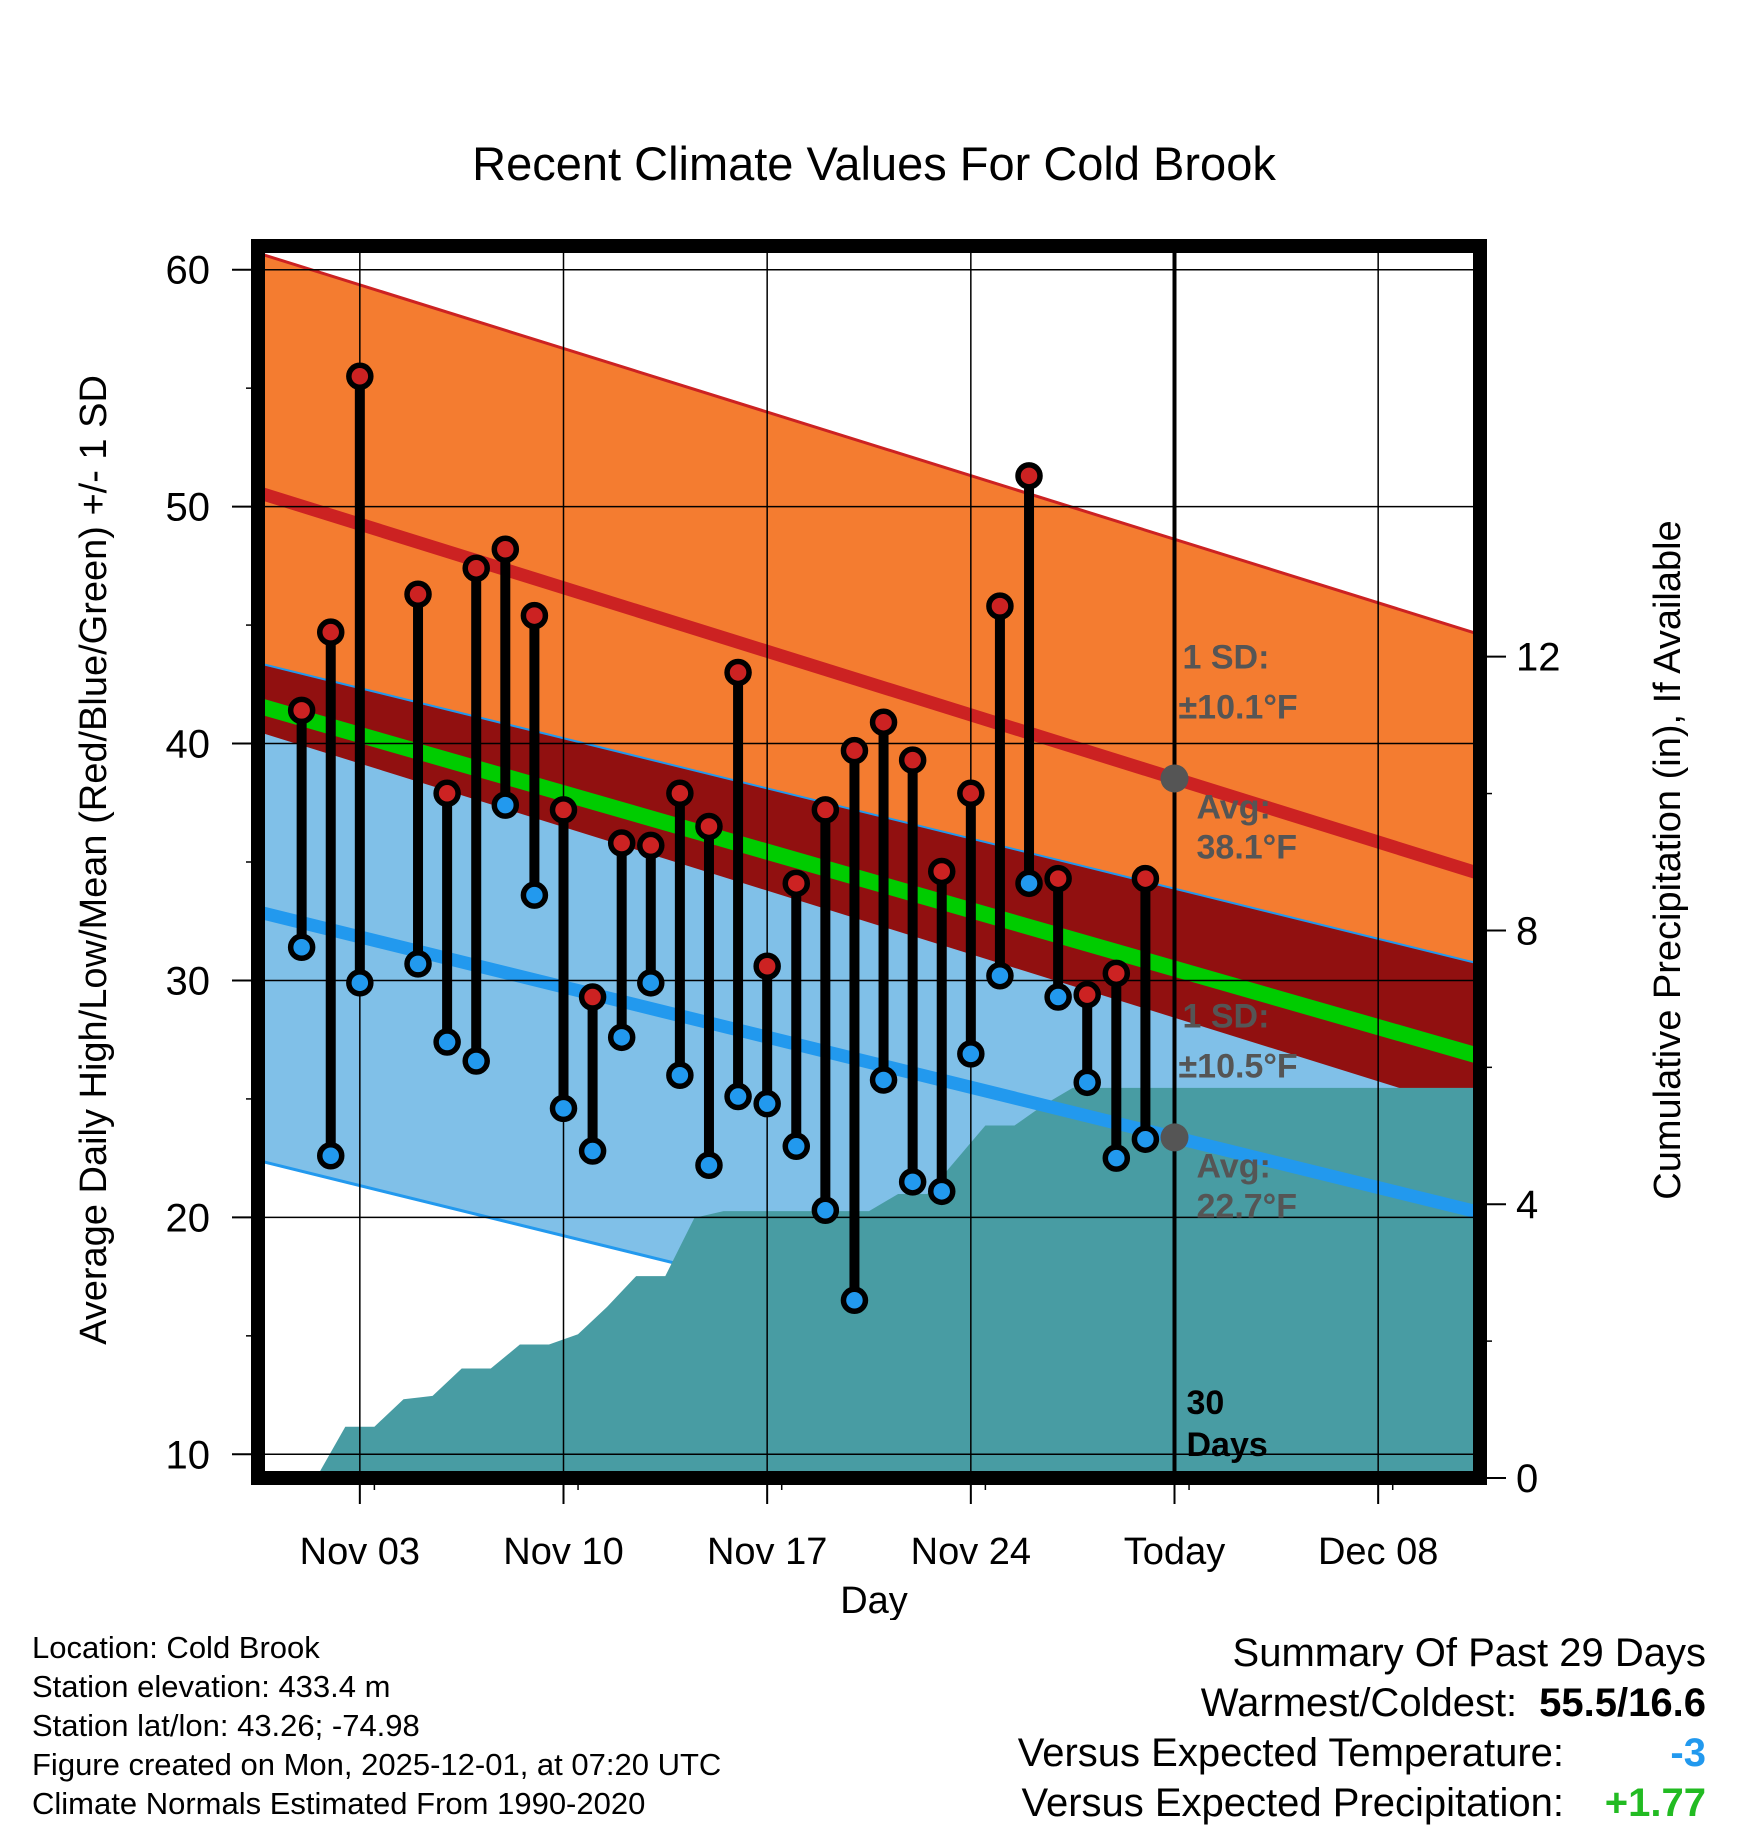  What do you see at coordinates (1527, 1479) in the screenshot?
I see `y2-tick-label: 0` at bounding box center [1527, 1479].